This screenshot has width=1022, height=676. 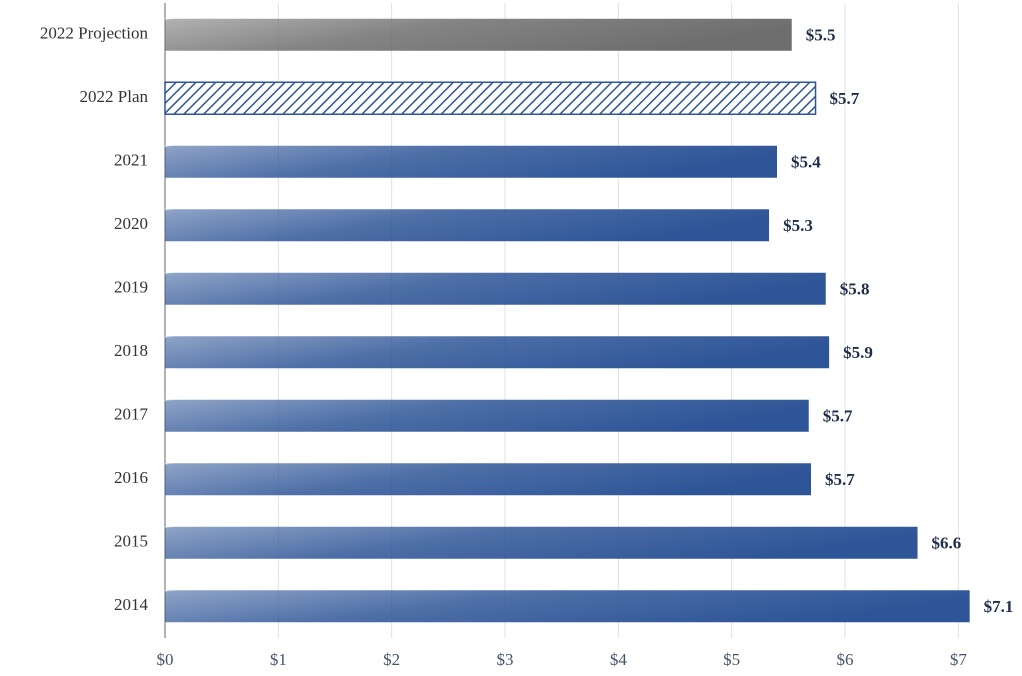 What do you see at coordinates (114, 96) in the screenshot?
I see `category-label: 2022 Plan` at bounding box center [114, 96].